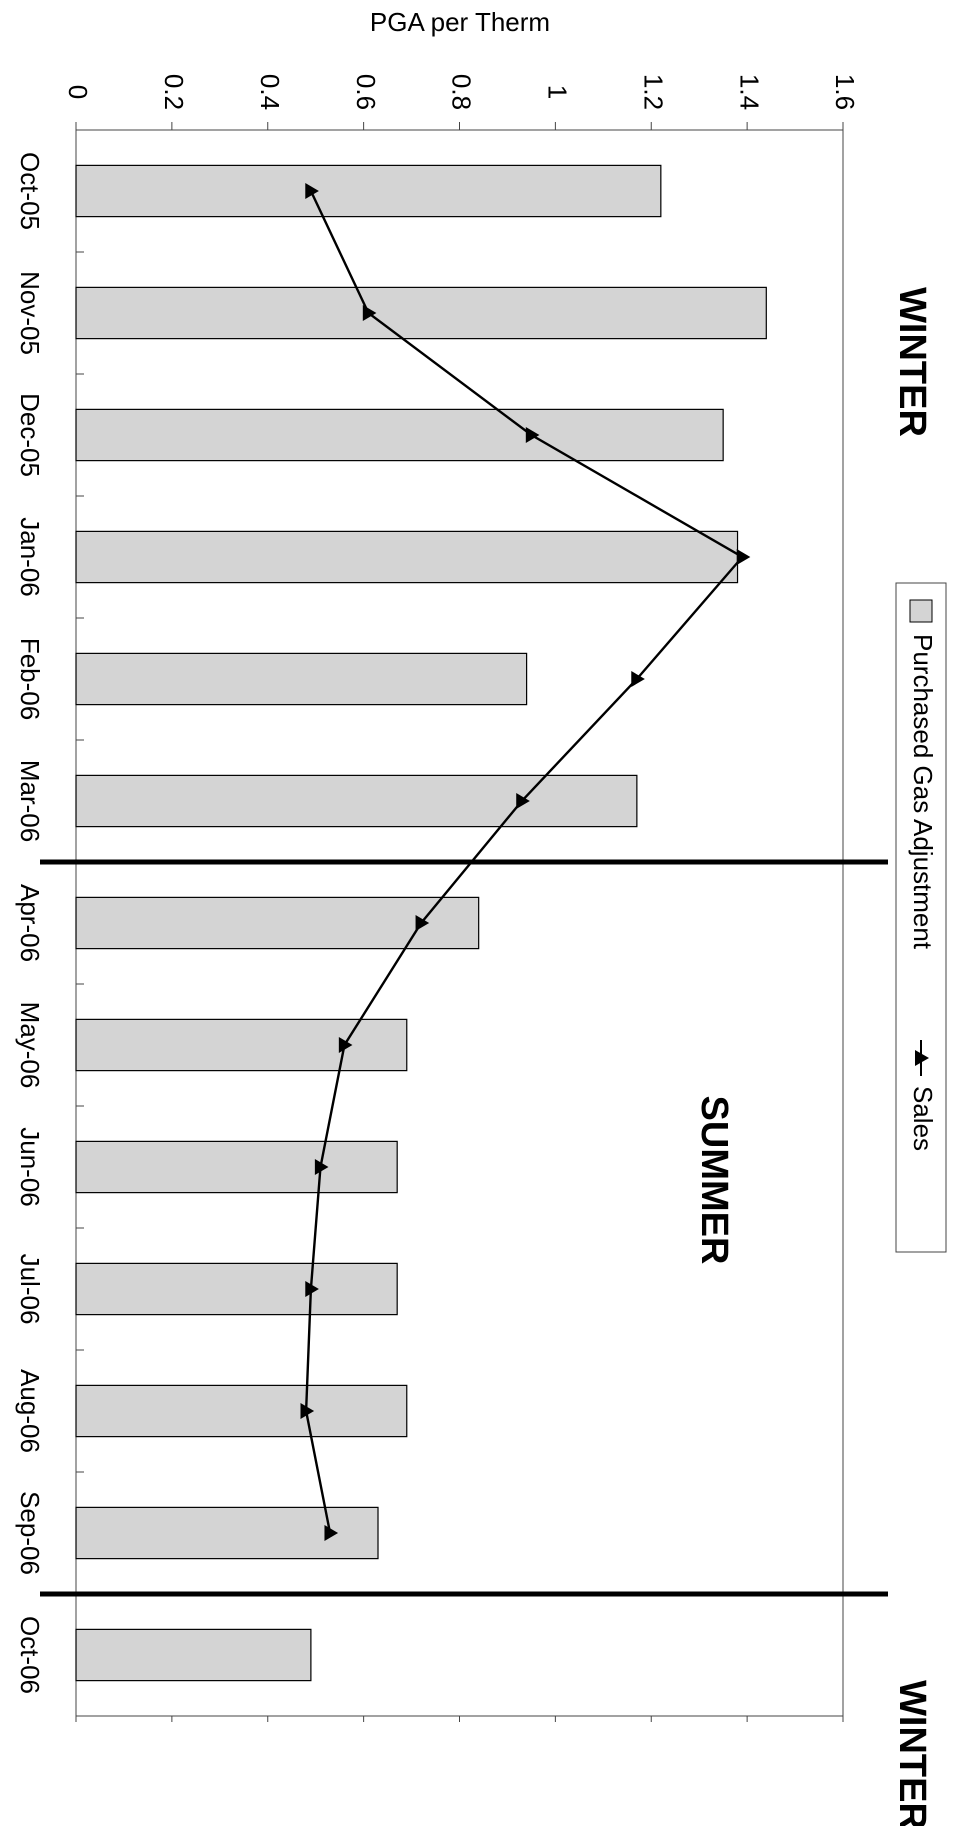  Describe the element at coordinates (558, 92) in the screenshot. I see `value-tick-label: 1` at that location.